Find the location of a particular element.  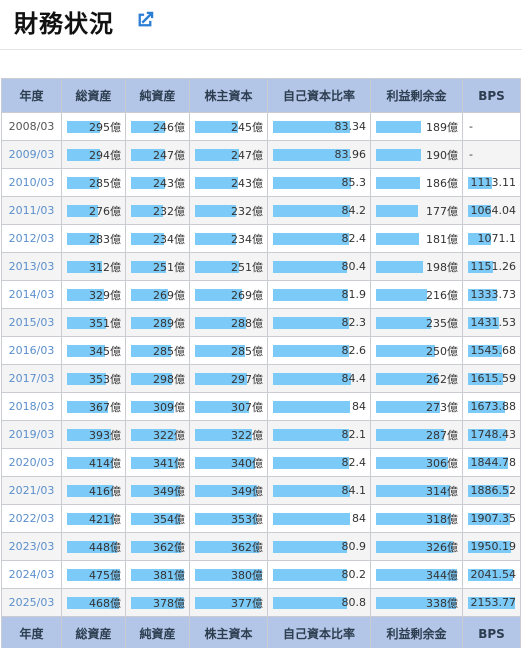

year-cell: 2021/03 is located at coordinates (31, 490).